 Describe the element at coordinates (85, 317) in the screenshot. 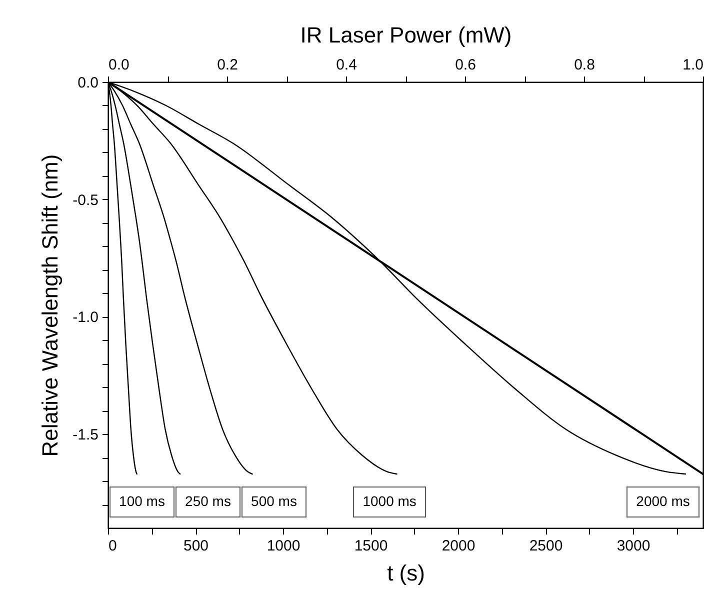

I see `y-tick-label: -1.0` at that location.